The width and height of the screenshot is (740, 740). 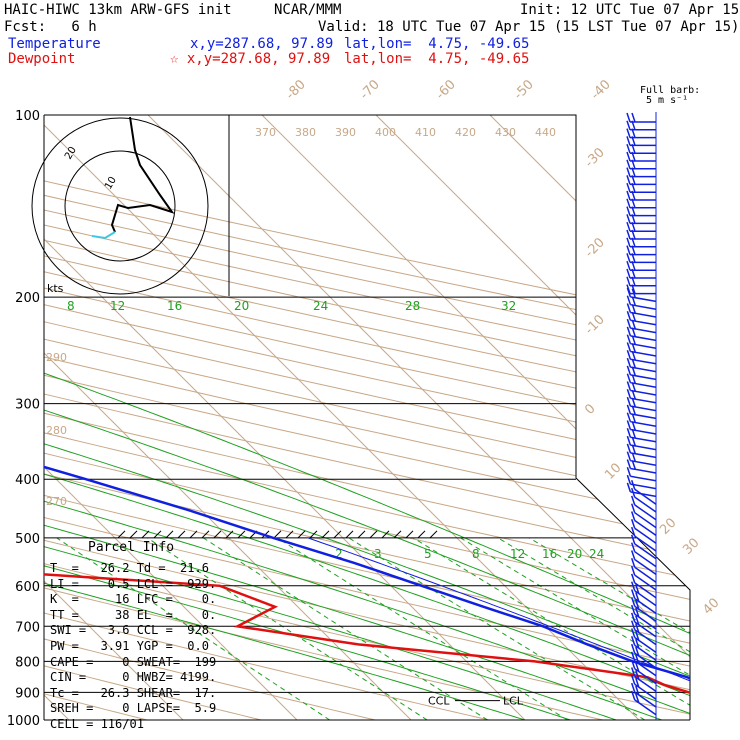 I want to click on mixing-ratio-line, so click(x=609, y=628).